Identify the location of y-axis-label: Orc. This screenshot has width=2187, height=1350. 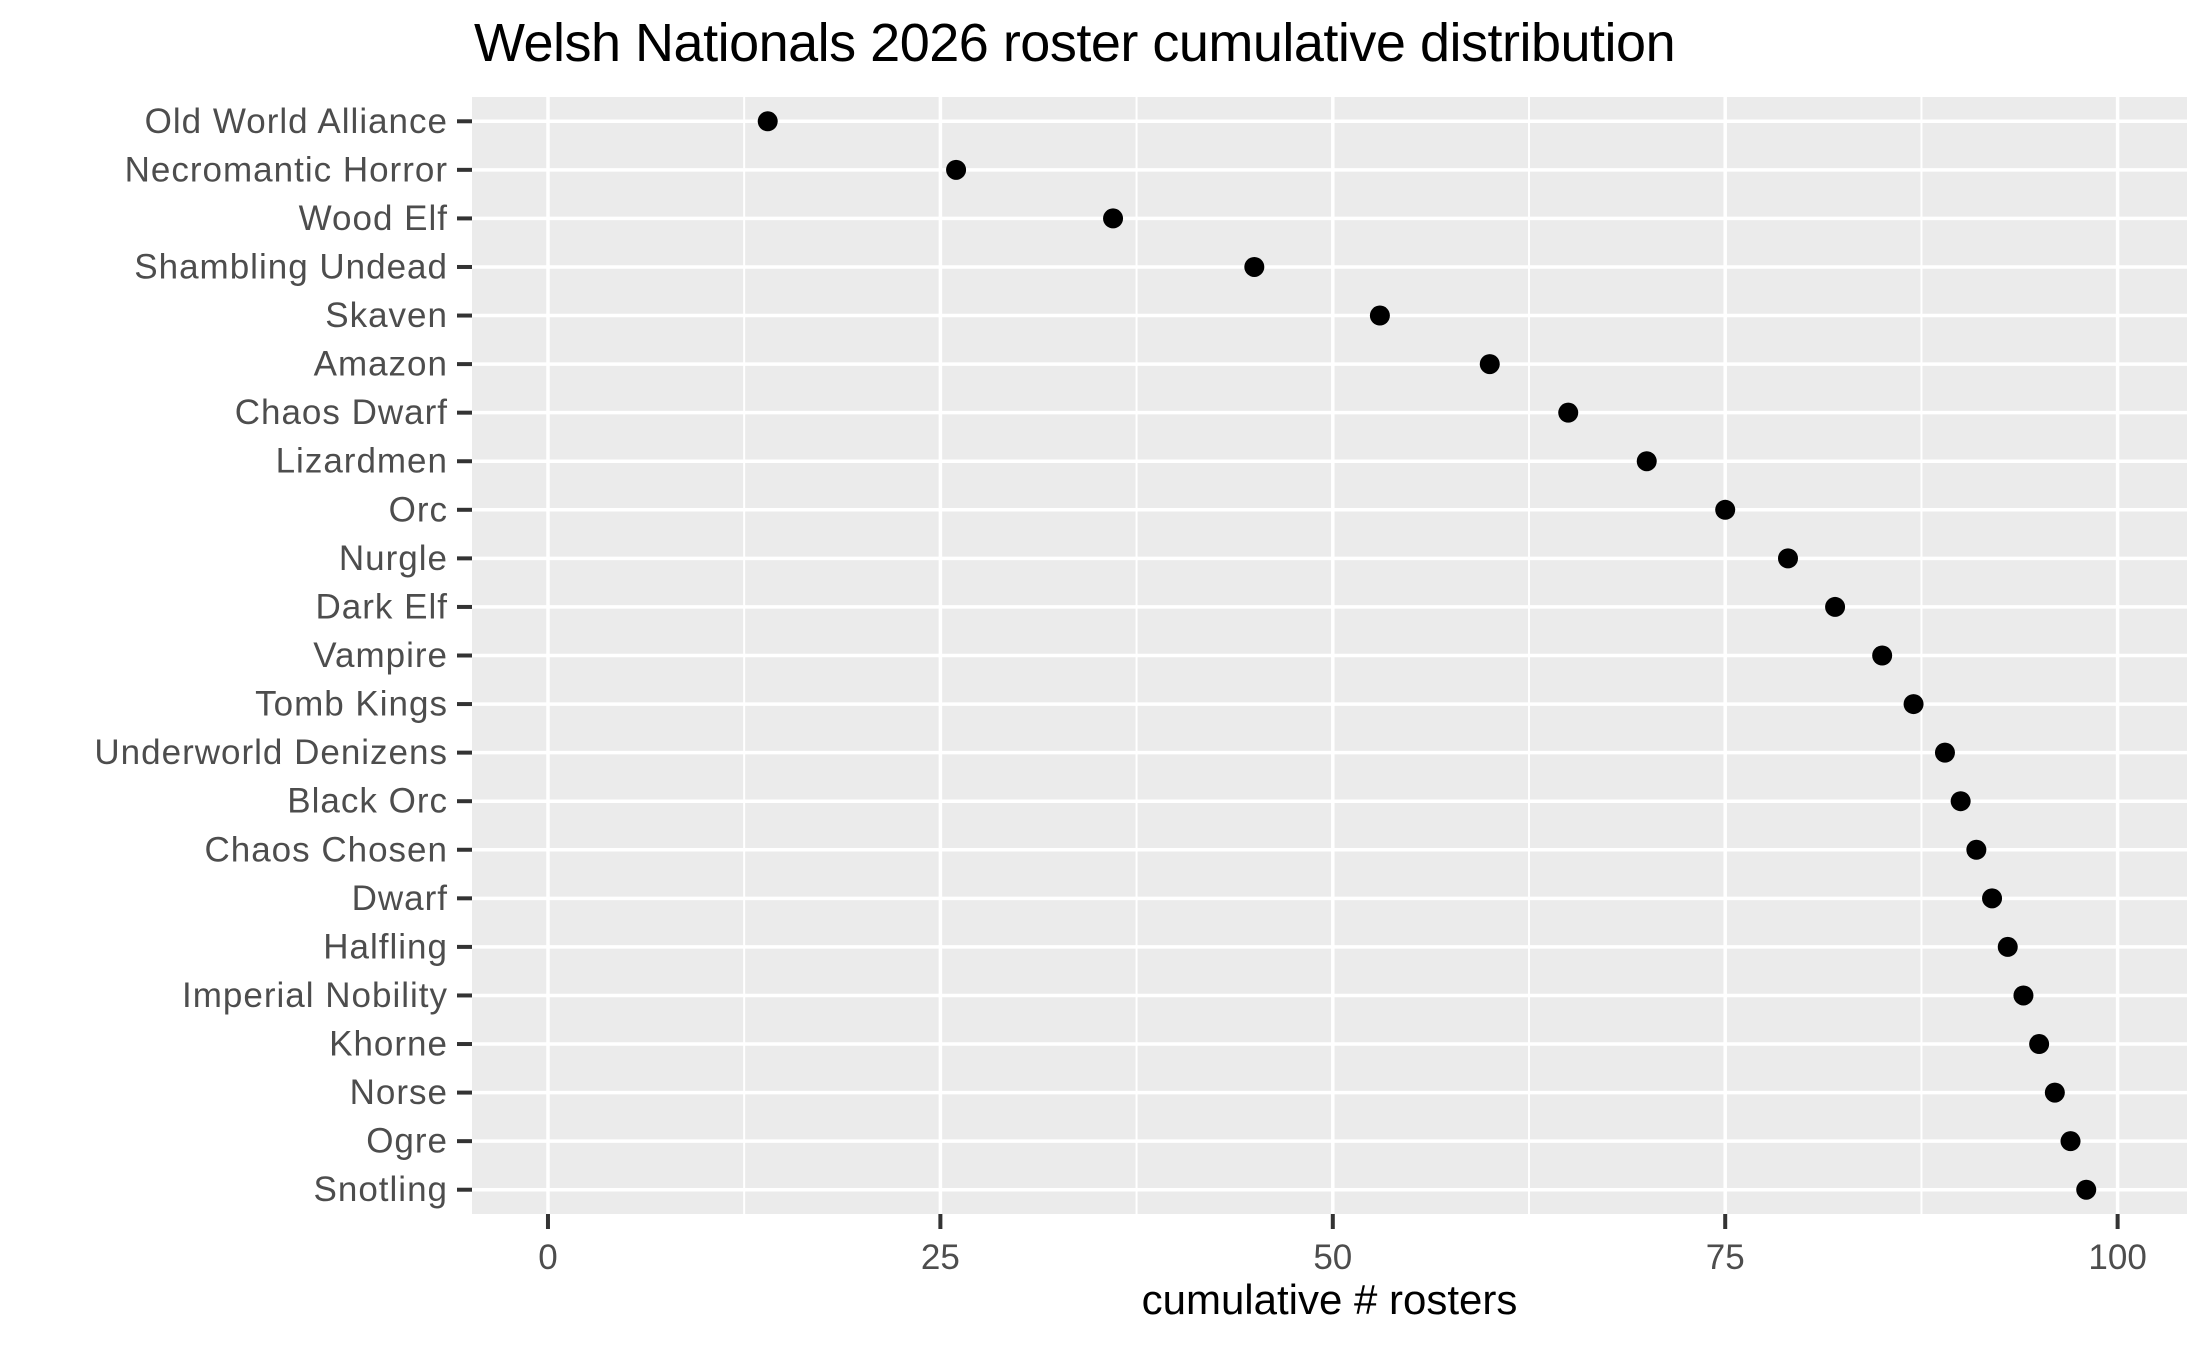
(418, 509).